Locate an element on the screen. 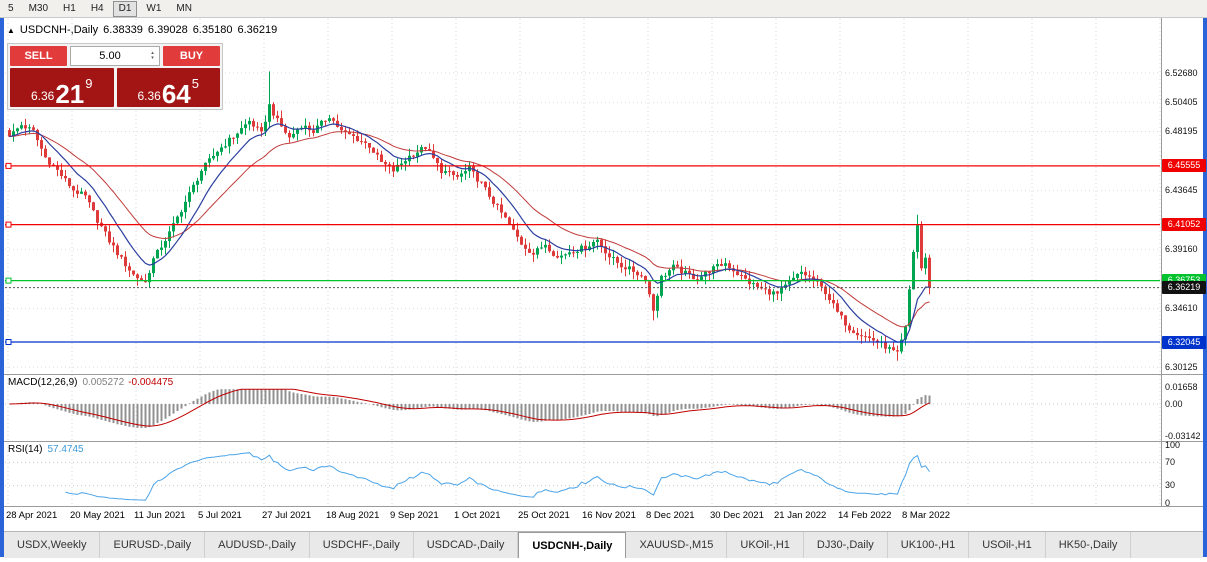  high-value: 6.39028 is located at coordinates (167, 30).